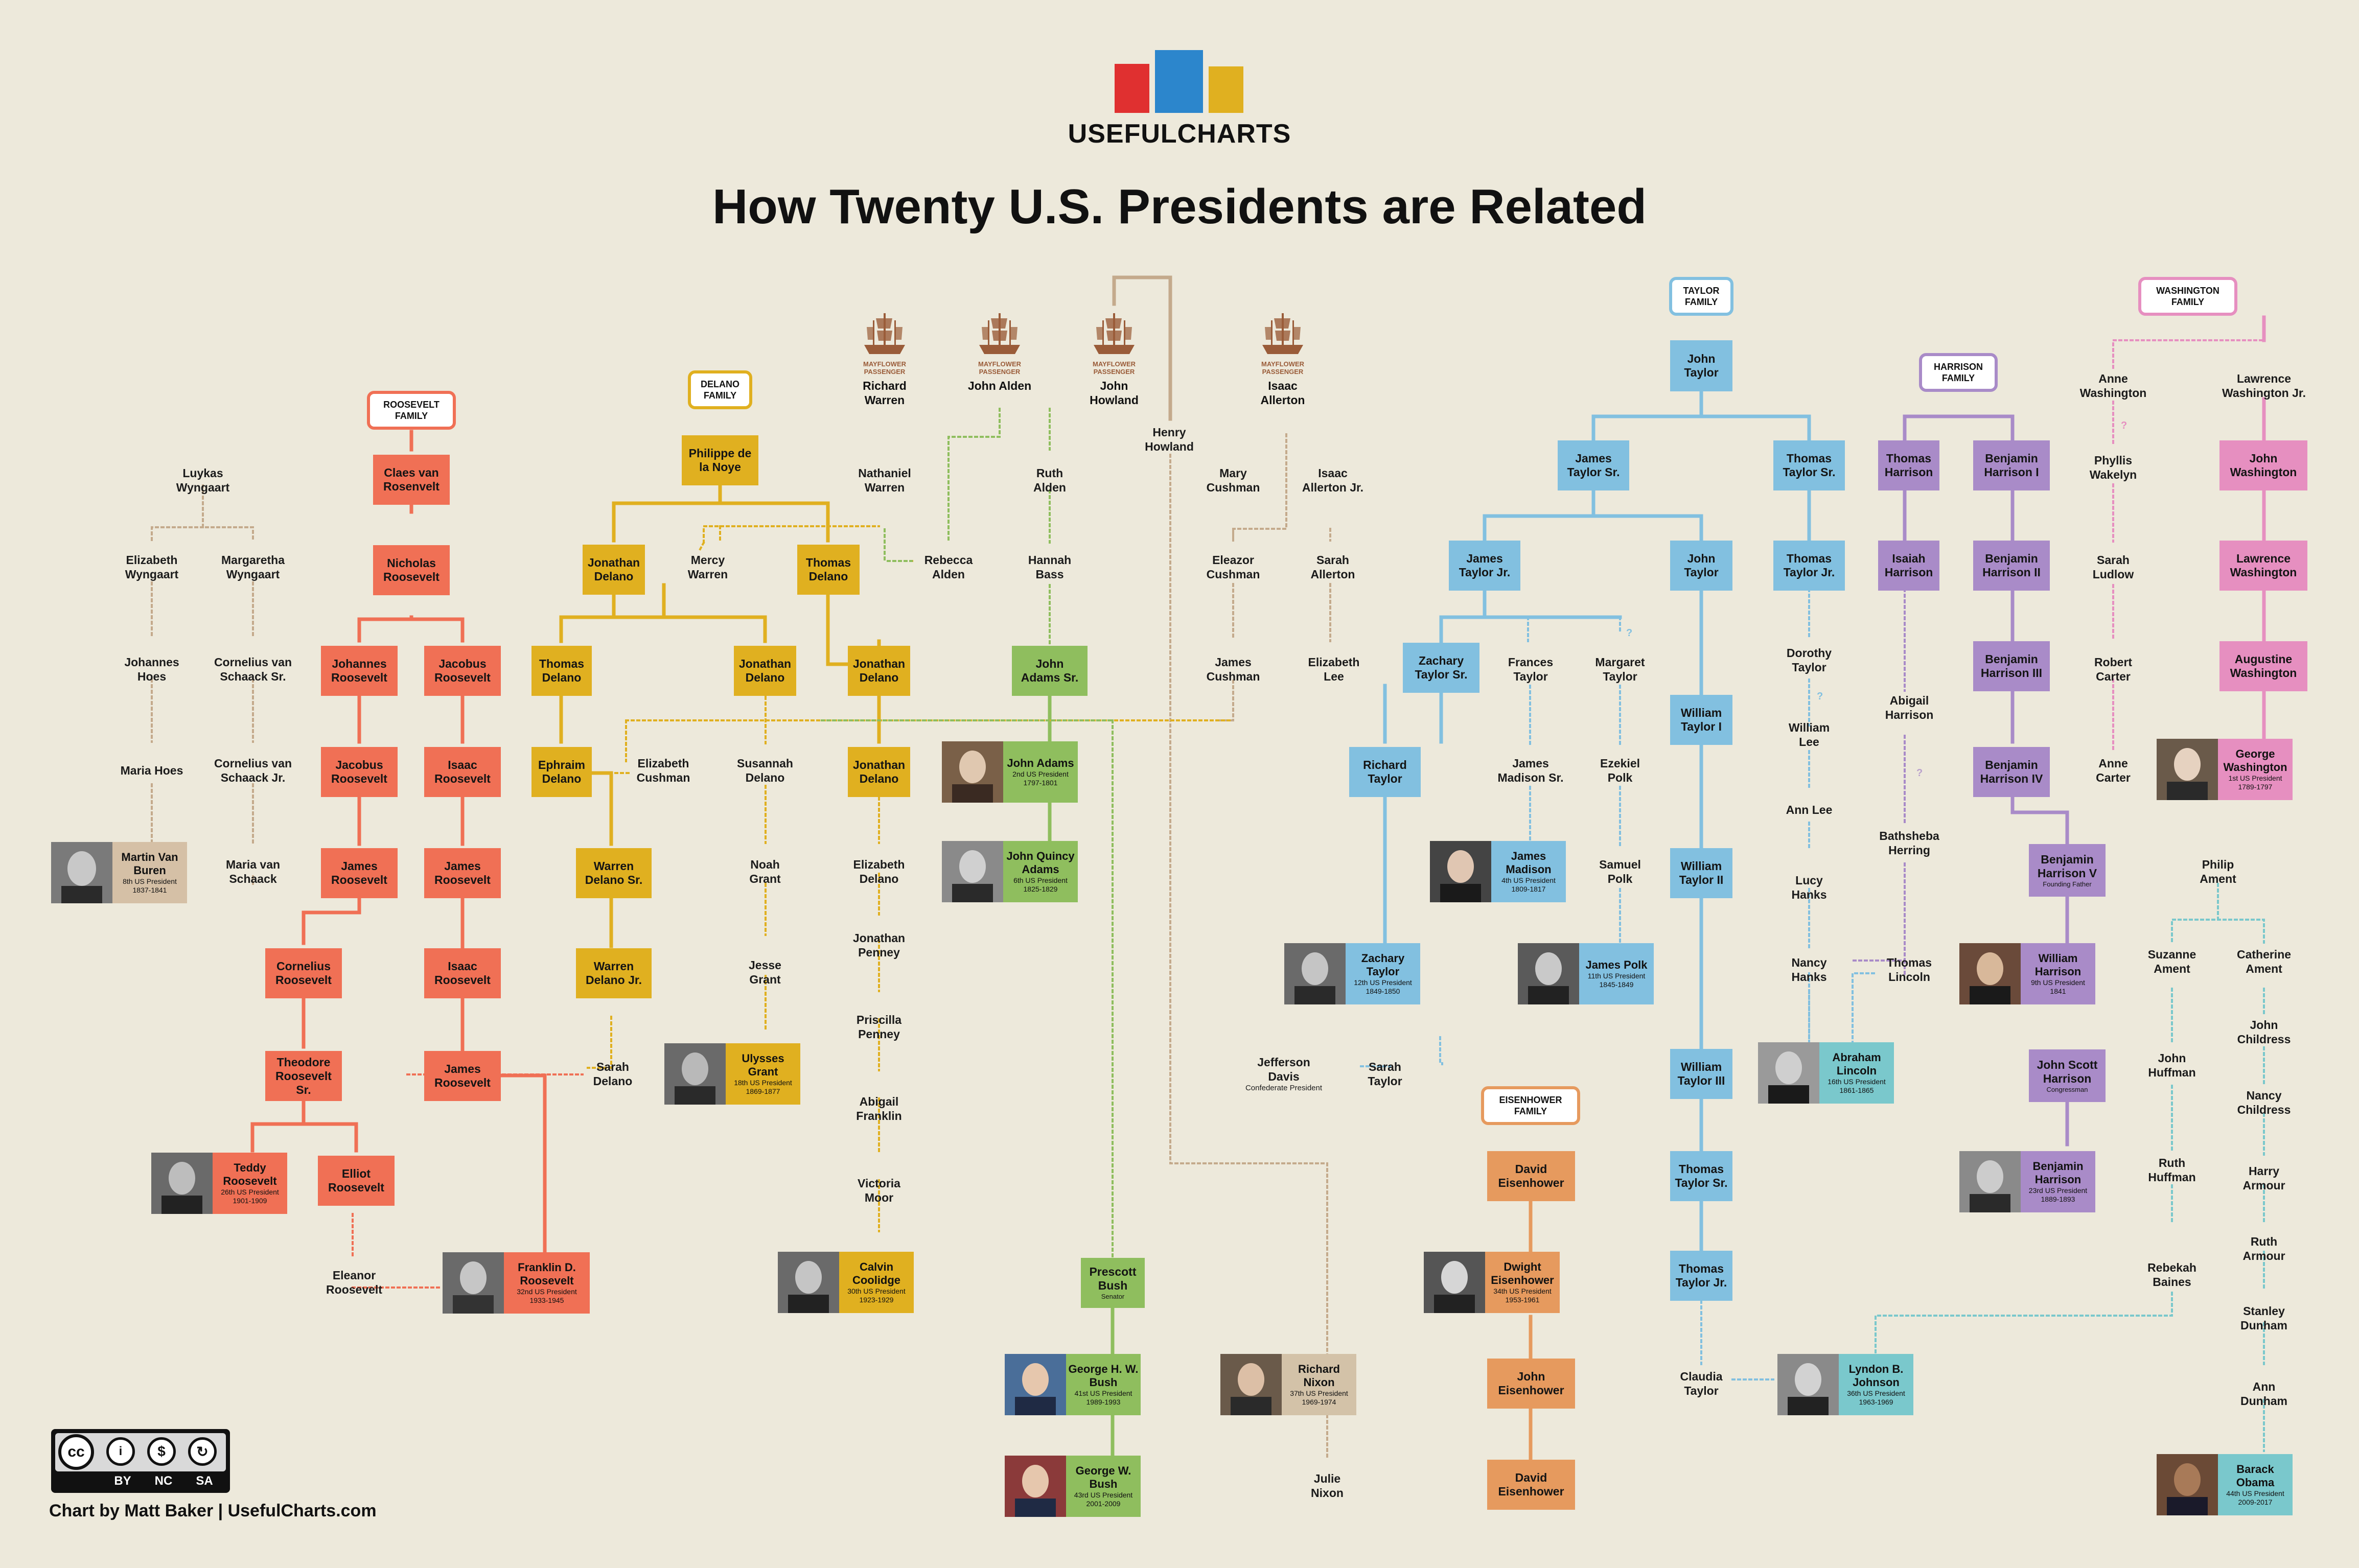 This screenshot has width=2359, height=1568. Describe the element at coordinates (2067, 1071) in the screenshot. I see `person-name: John Scott Harrison` at that location.